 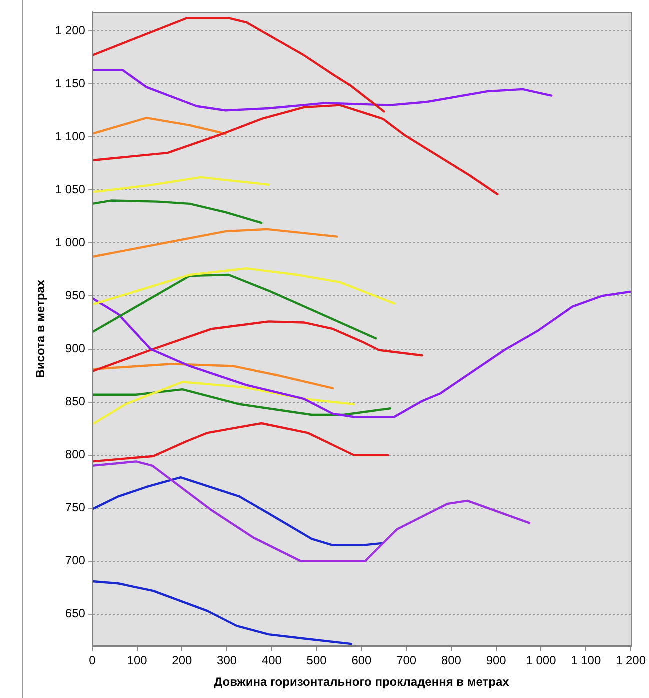 I want to click on x-tick-label: 600, so click(x=362, y=661).